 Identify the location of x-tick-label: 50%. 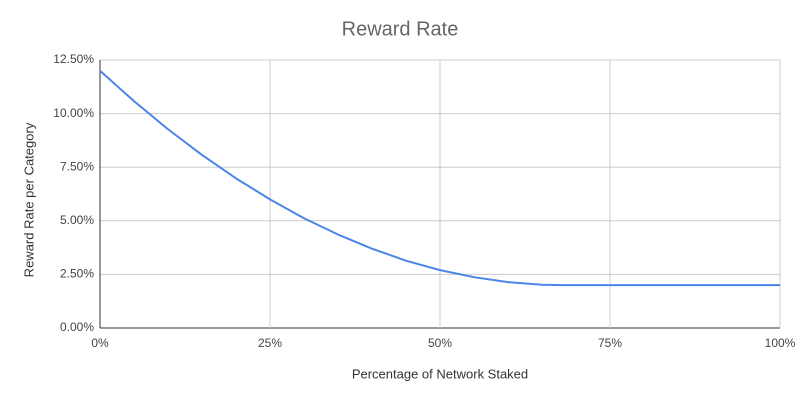
(440, 343).